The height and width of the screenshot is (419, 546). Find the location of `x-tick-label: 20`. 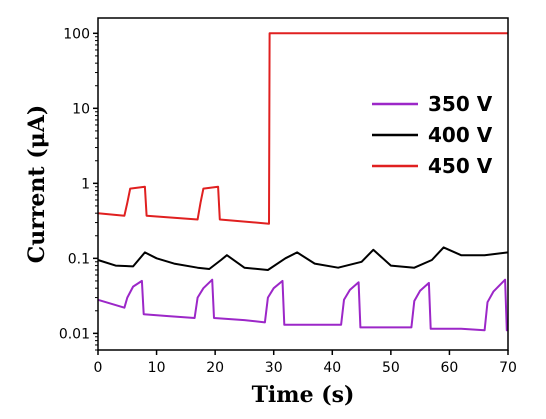

x-tick-label: 20 is located at coordinates (215, 368).